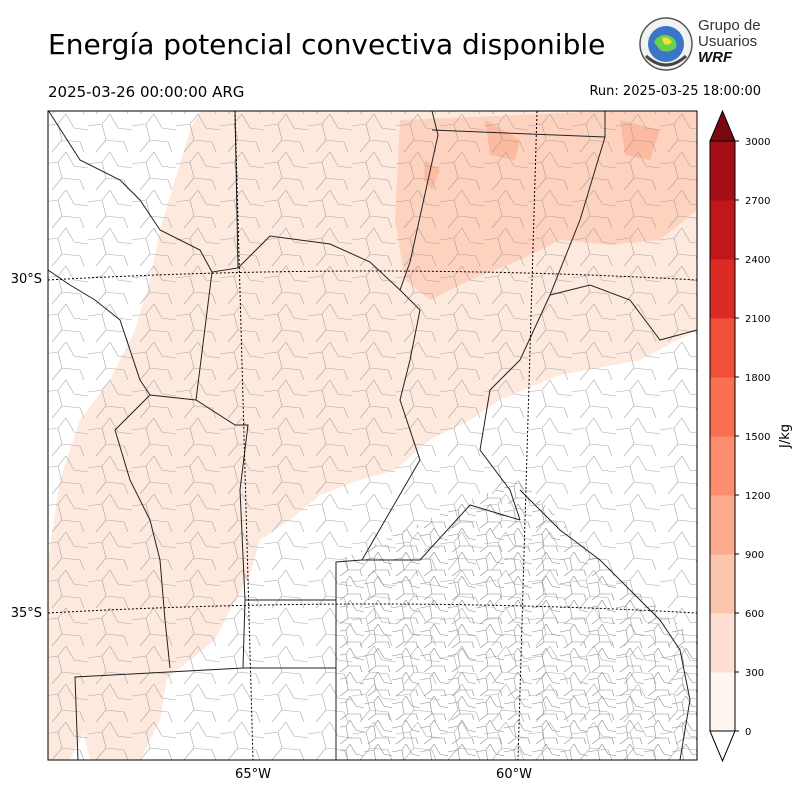 Image resolution: width=800 pixels, height=800 pixels. What do you see at coordinates (722, 125) in the screenshot?
I see `colorbar-extend-max` at bounding box center [722, 125].